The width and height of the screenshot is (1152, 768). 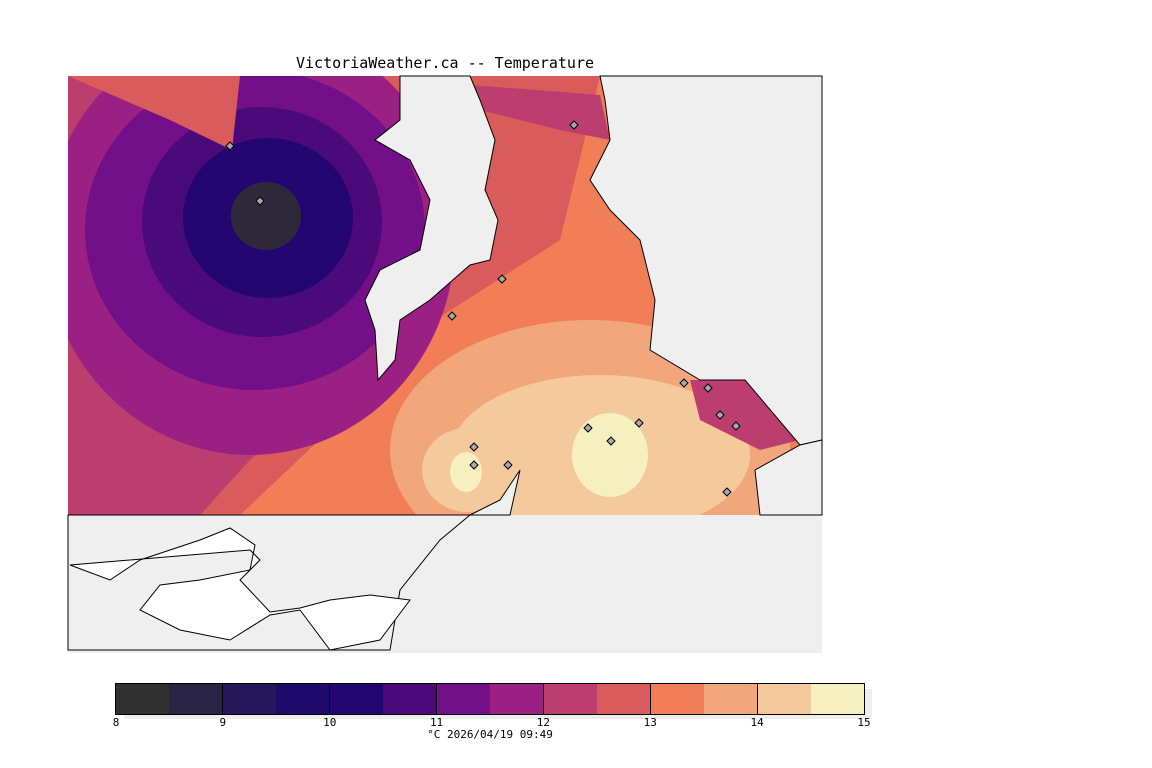 What do you see at coordinates (543, 722) in the screenshot?
I see `colorbar-tick-label: 12` at bounding box center [543, 722].